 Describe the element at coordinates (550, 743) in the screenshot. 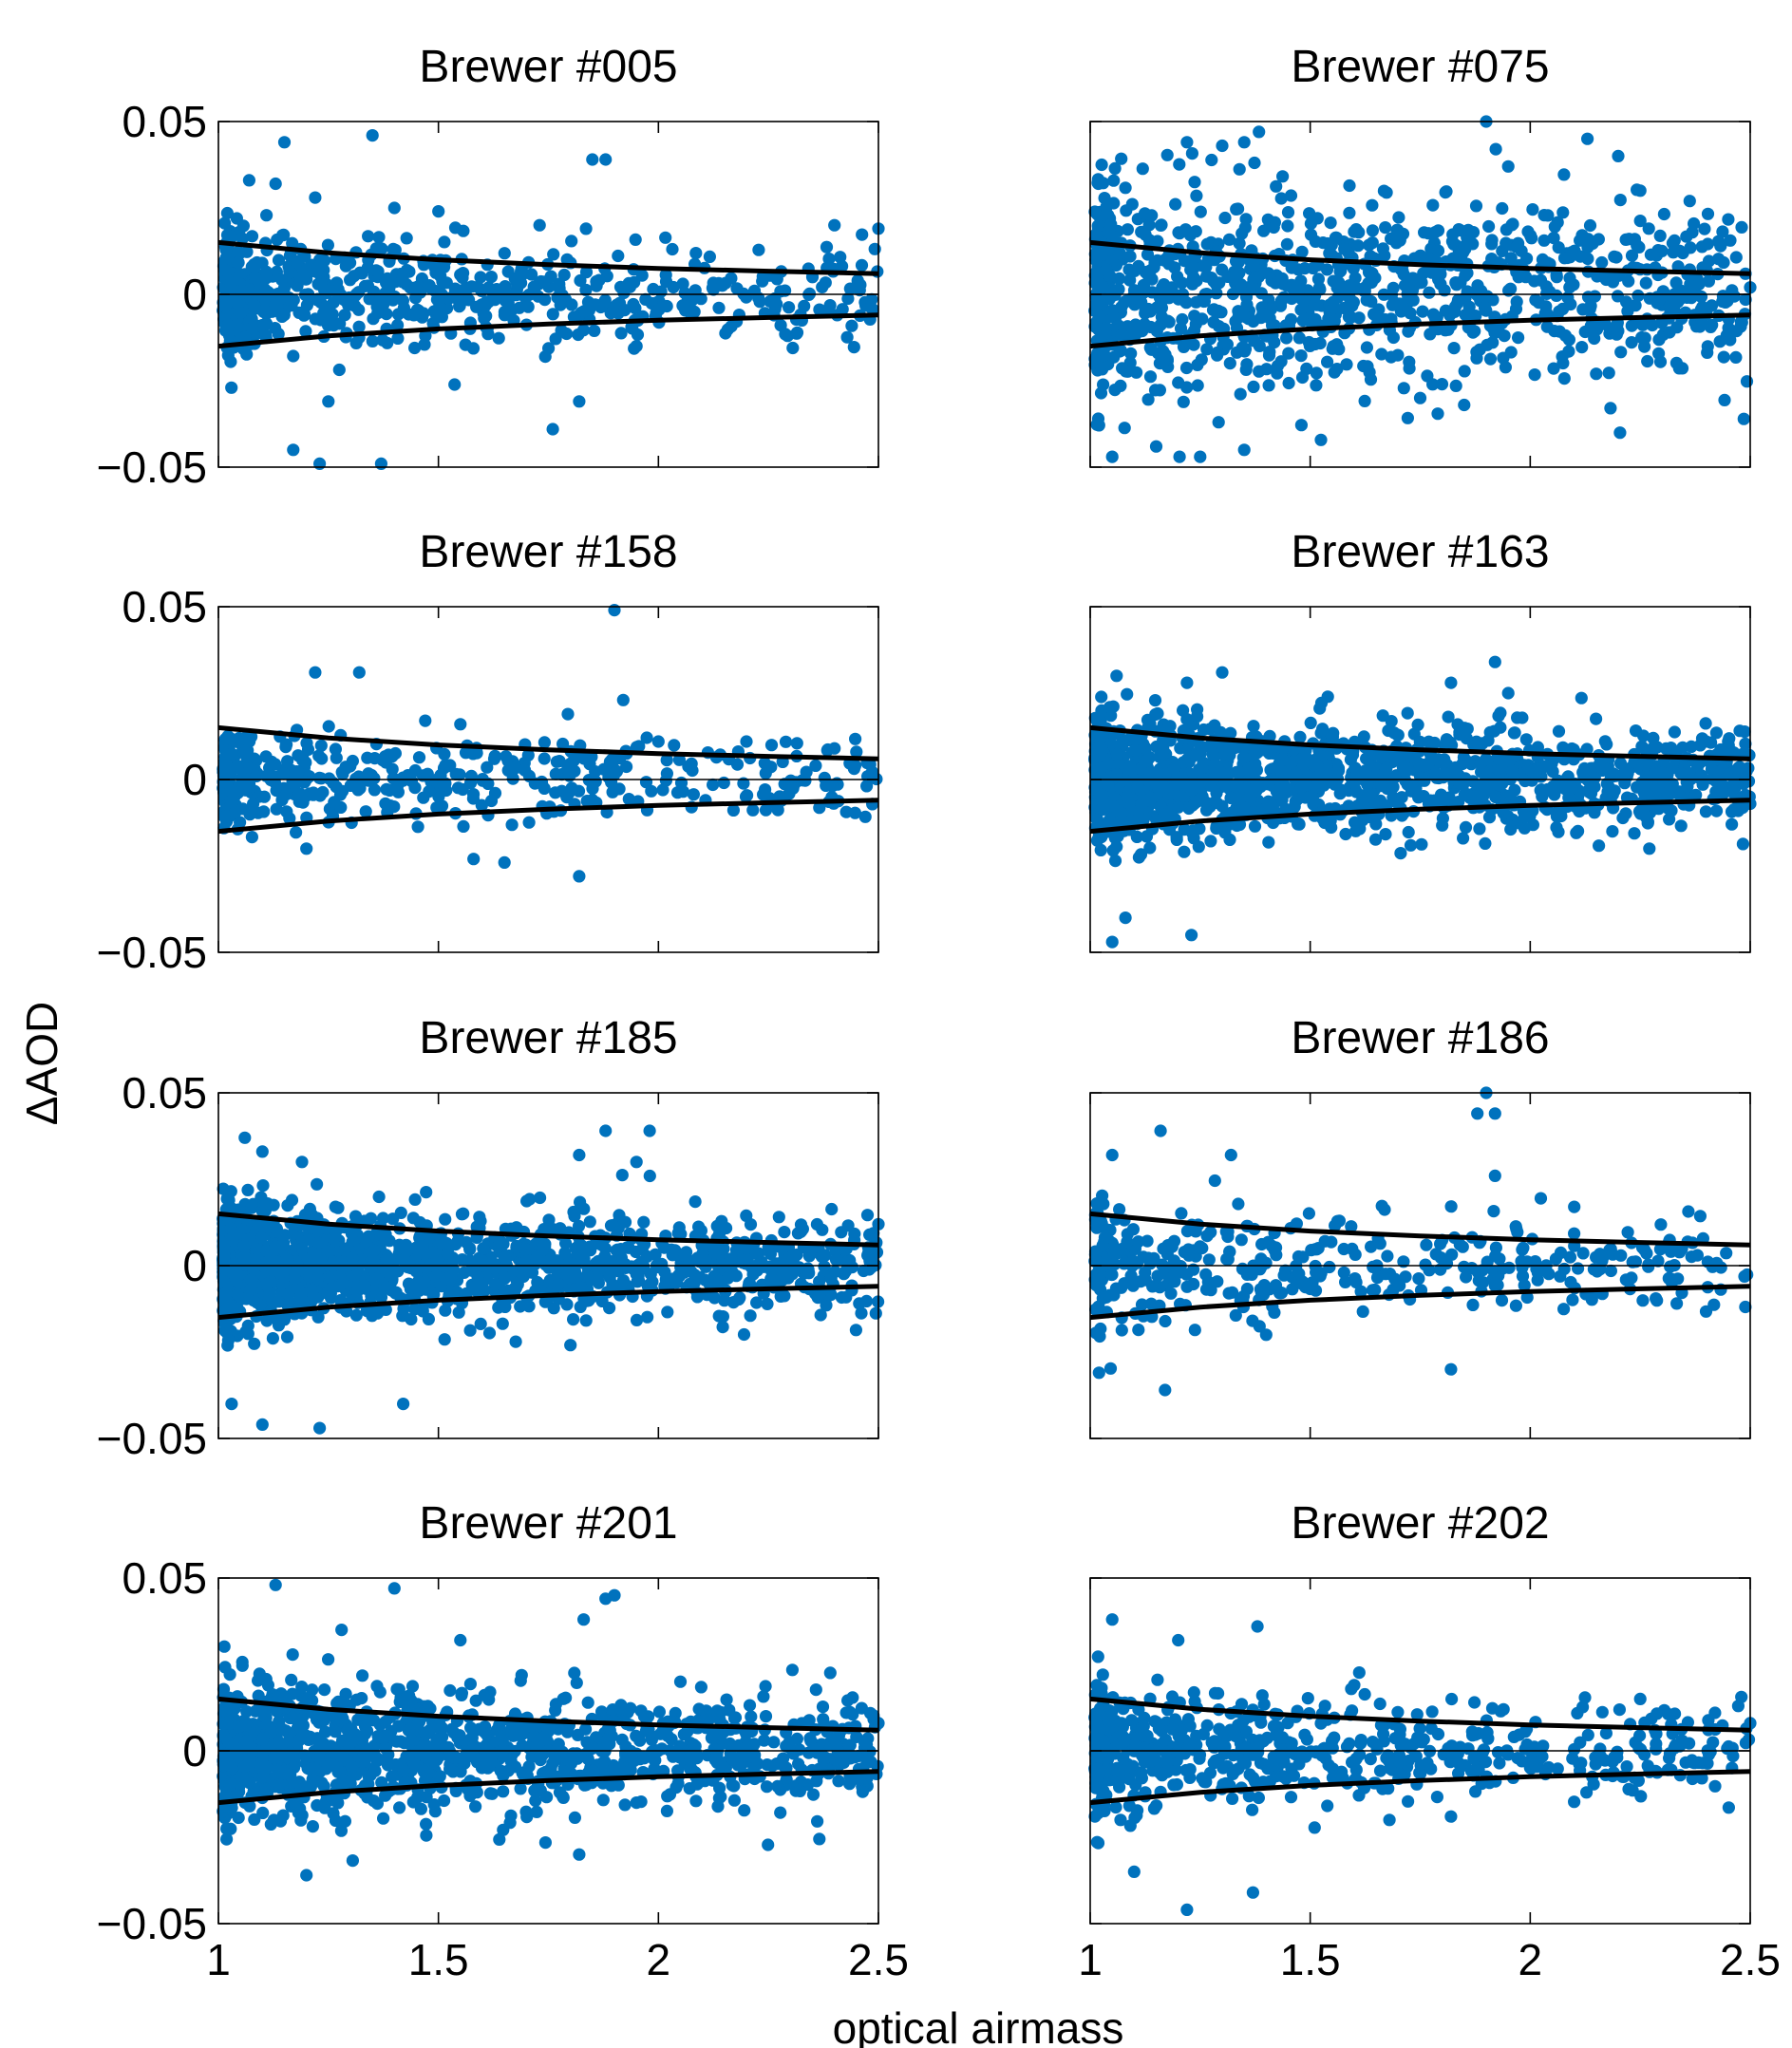

I see `scatter-points` at that location.